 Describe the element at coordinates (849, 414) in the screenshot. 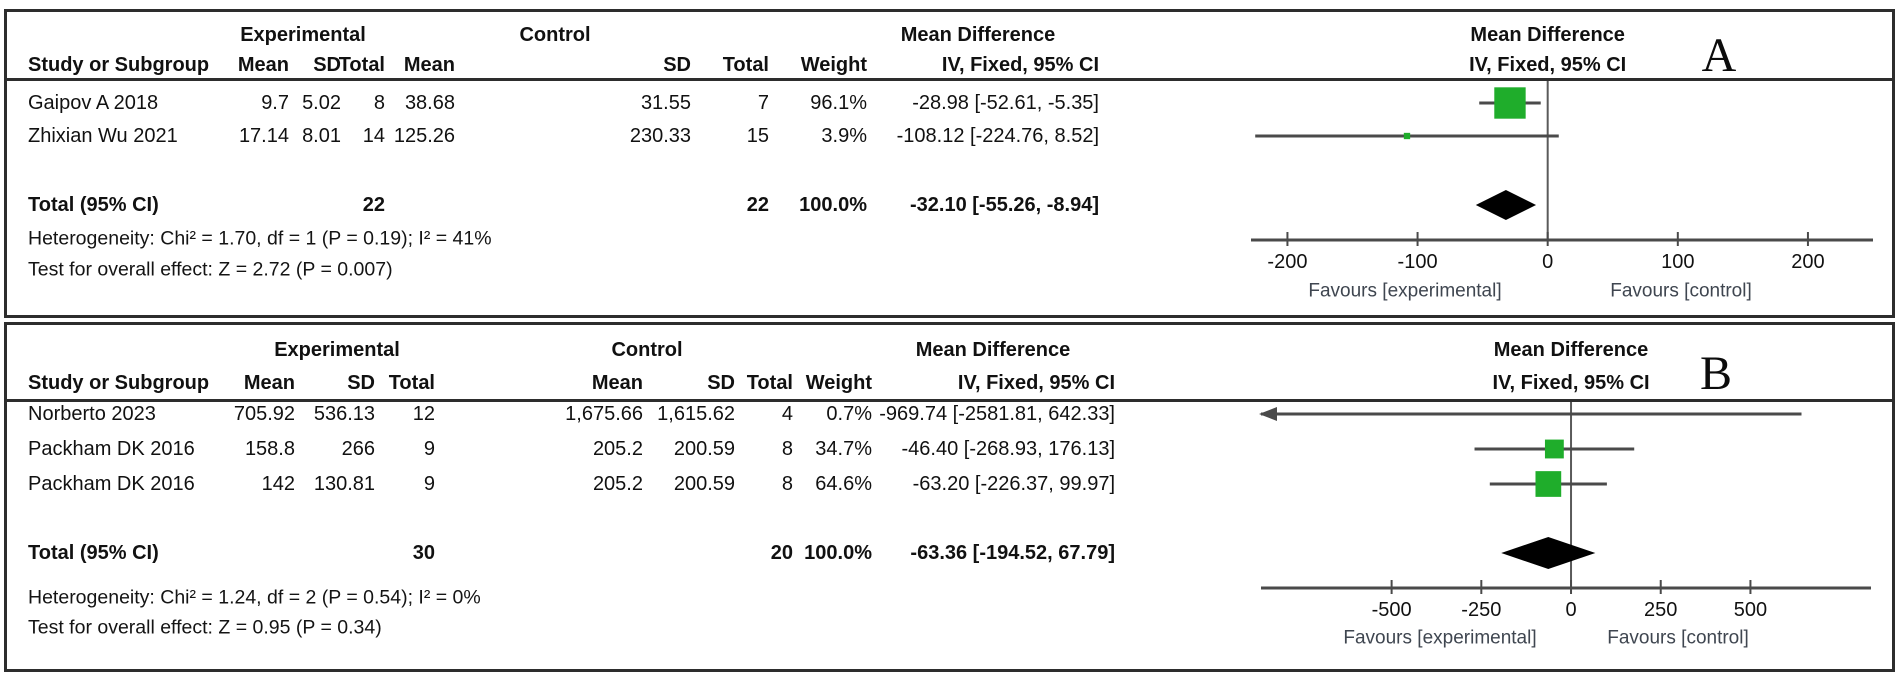

I see `weight-value: 0.7%` at that location.